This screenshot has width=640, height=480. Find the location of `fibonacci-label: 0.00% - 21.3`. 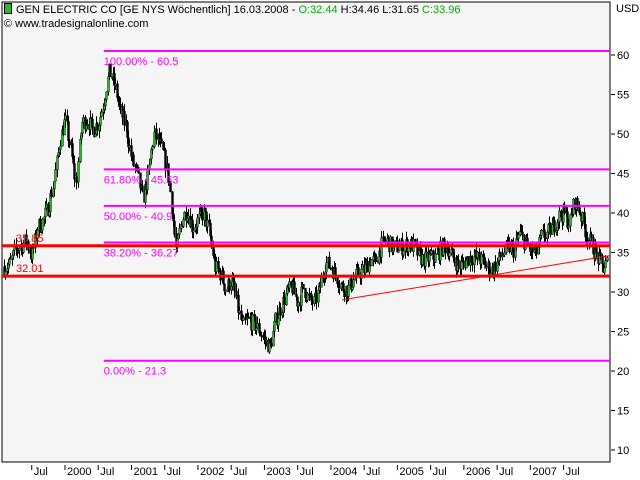

fibonacci-label: 0.00% - 21.3 is located at coordinates (135, 372).